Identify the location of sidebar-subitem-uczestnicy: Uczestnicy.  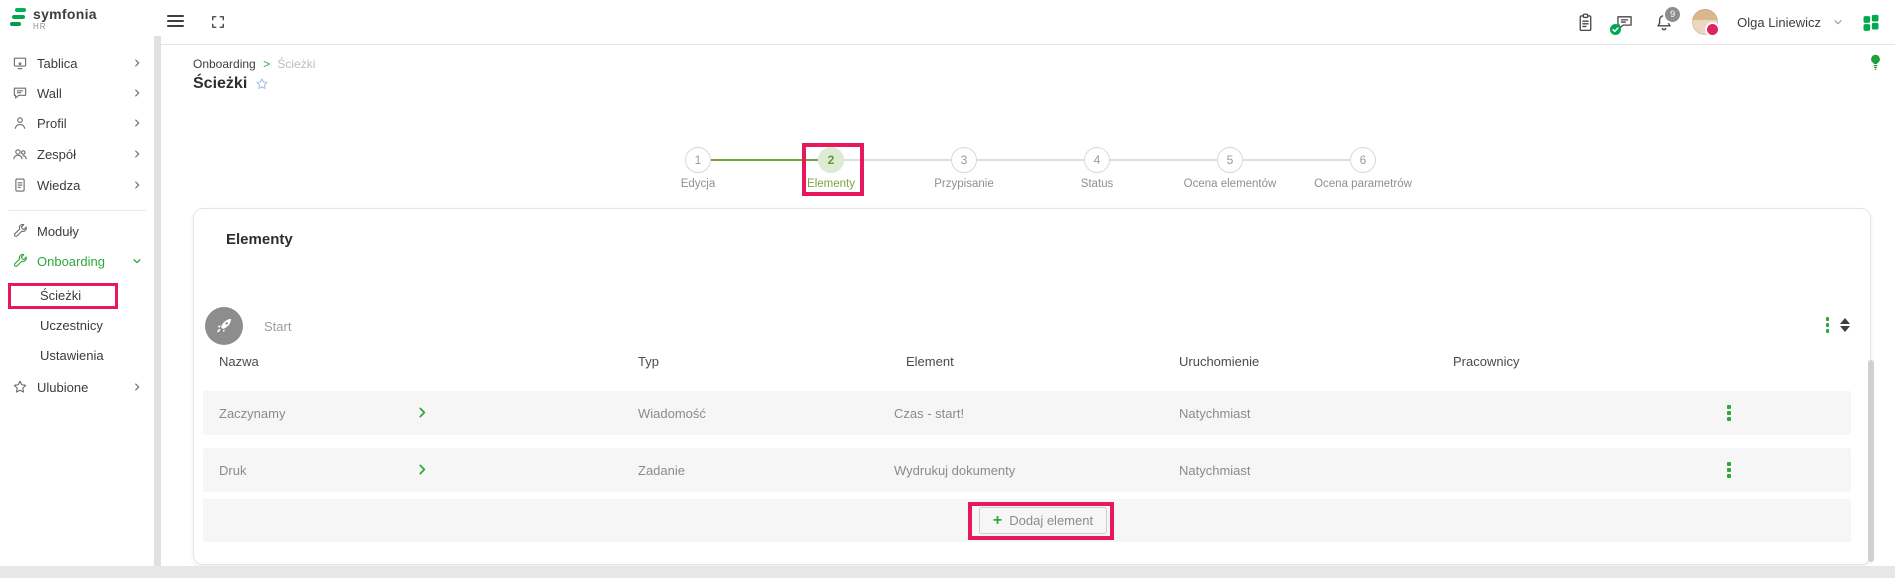
(71, 325).